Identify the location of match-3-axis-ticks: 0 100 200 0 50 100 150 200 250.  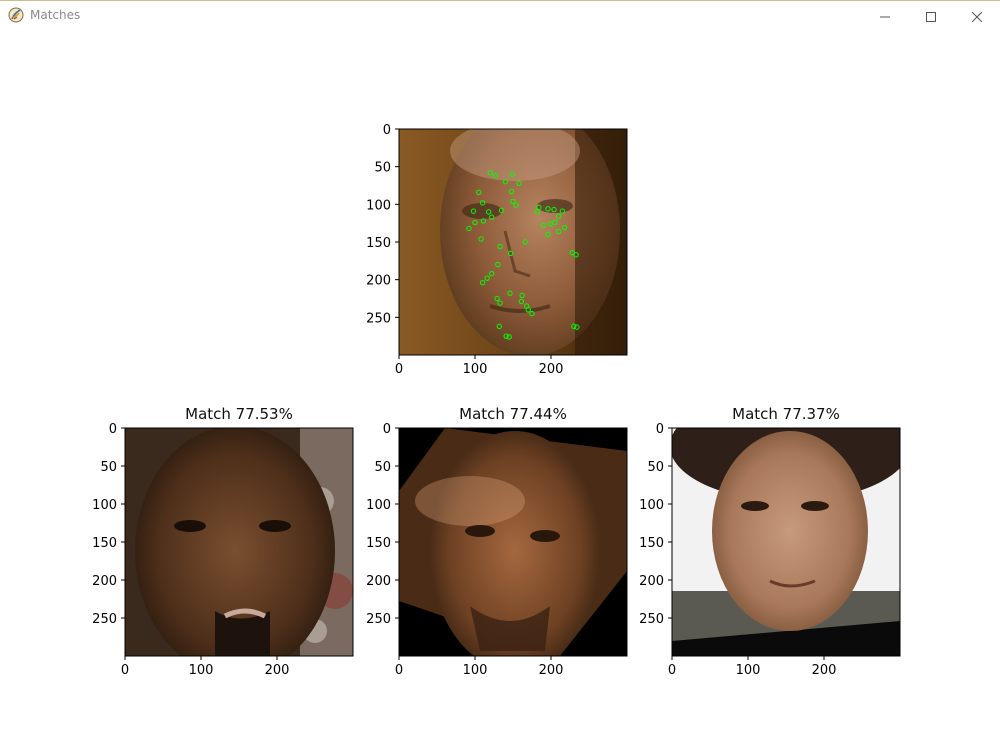
(737, 550).